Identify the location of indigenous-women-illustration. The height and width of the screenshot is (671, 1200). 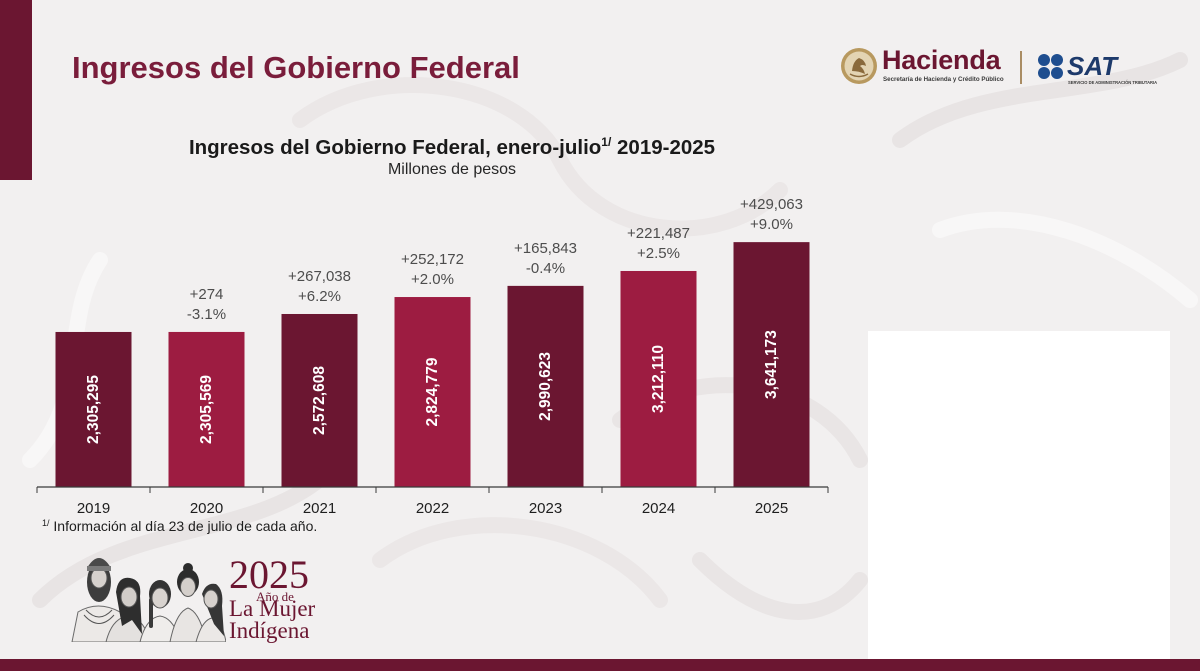
(148, 600).